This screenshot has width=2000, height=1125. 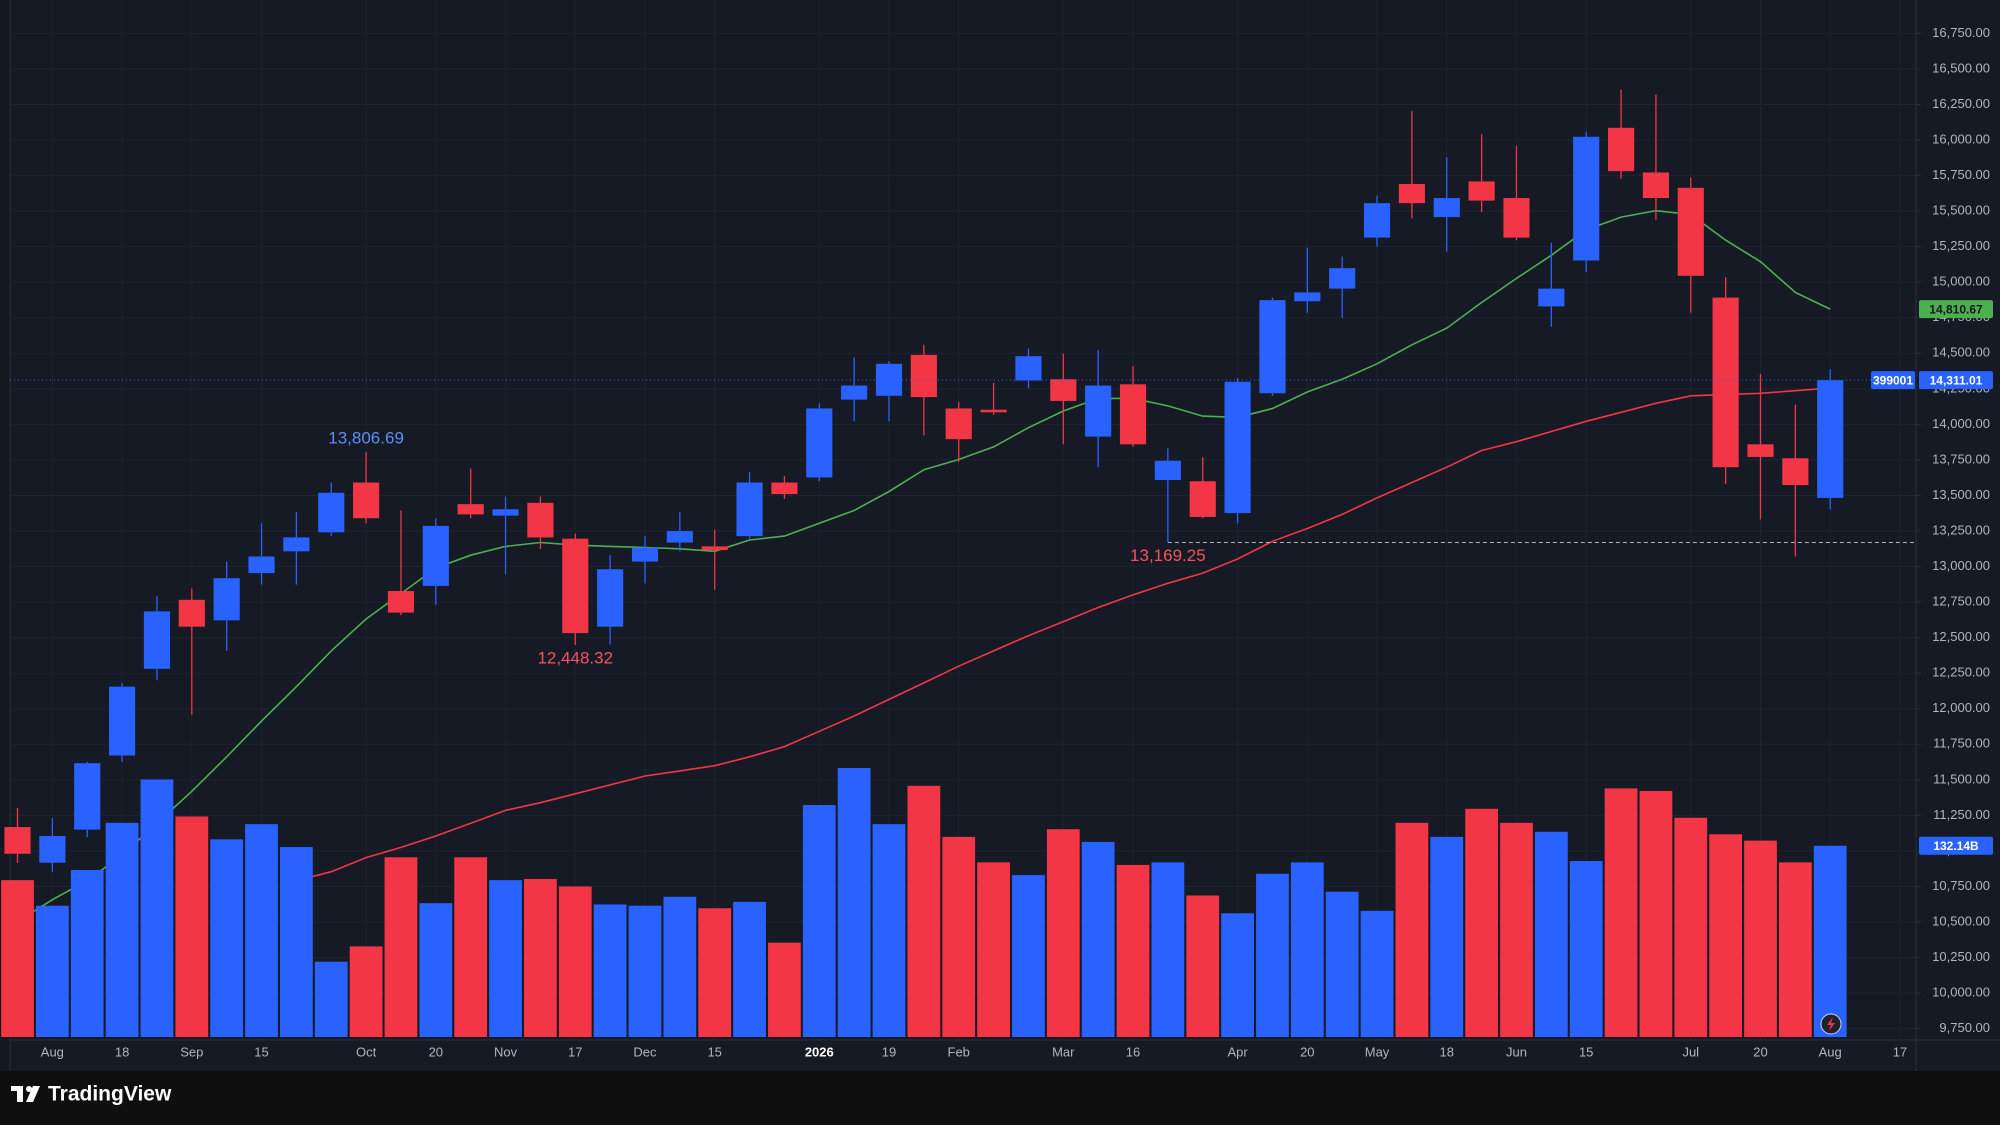 What do you see at coordinates (1961, 565) in the screenshot?
I see `y-tick-label: 13,000.00` at bounding box center [1961, 565].